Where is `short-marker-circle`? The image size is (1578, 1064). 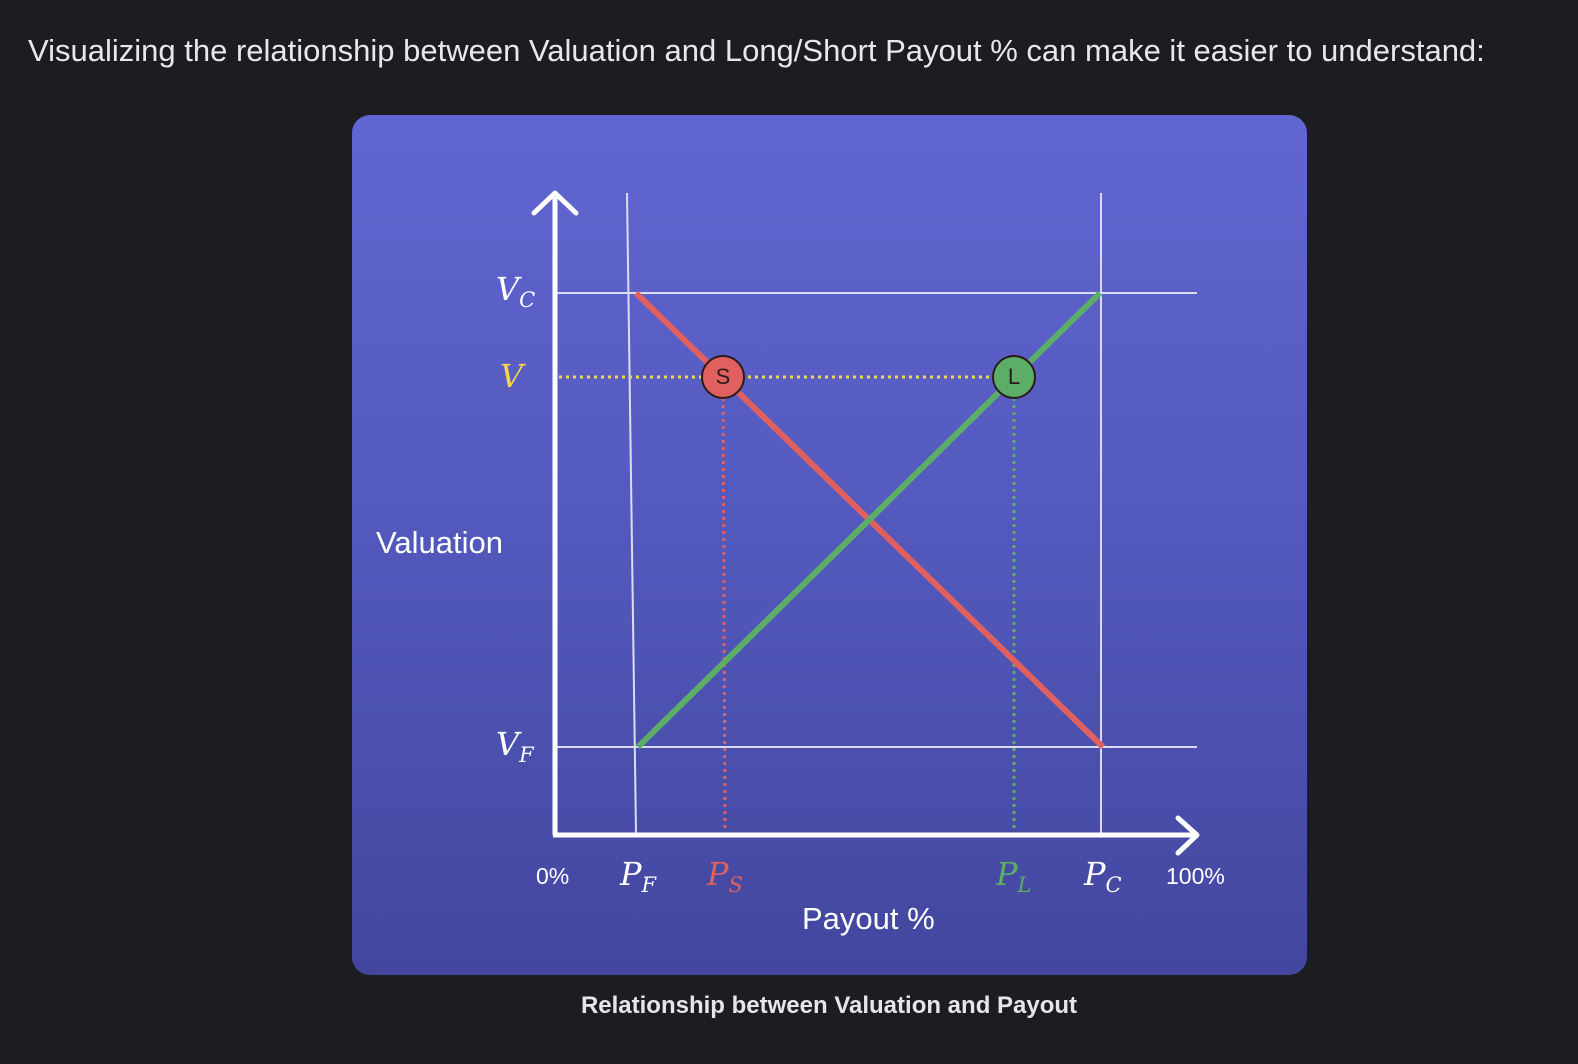
short-marker-circle is located at coordinates (723, 377).